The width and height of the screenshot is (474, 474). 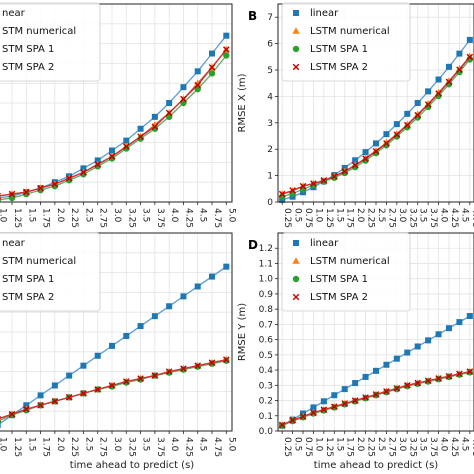 I want to click on series-linear, so click(x=376, y=371).